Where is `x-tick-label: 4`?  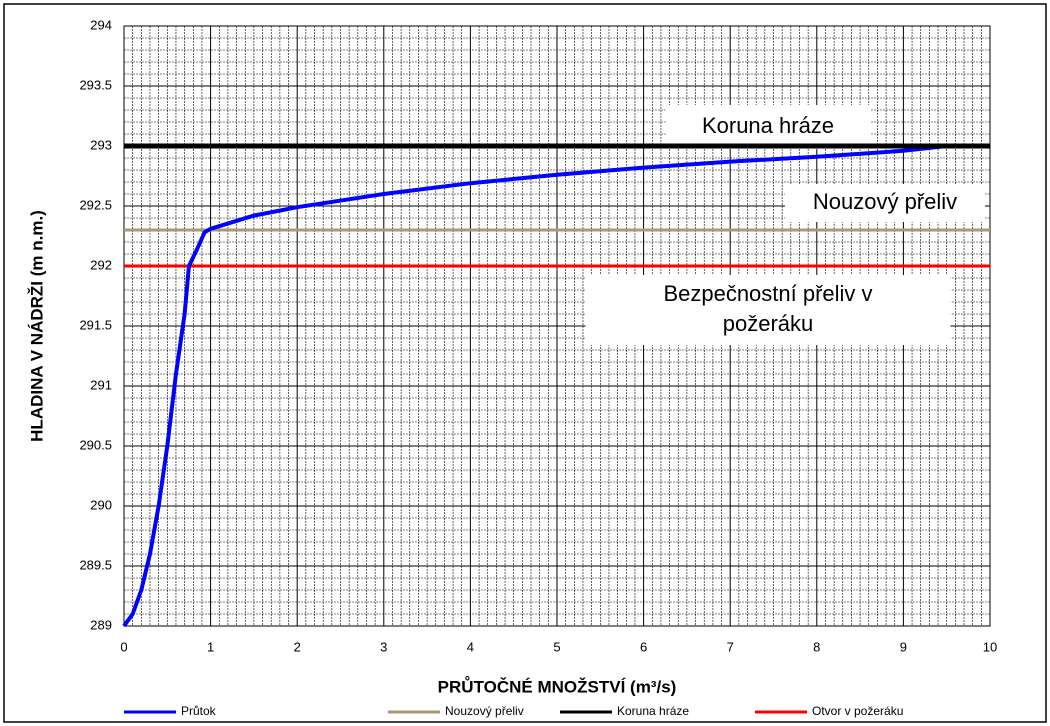 x-tick-label: 4 is located at coordinates (470, 646).